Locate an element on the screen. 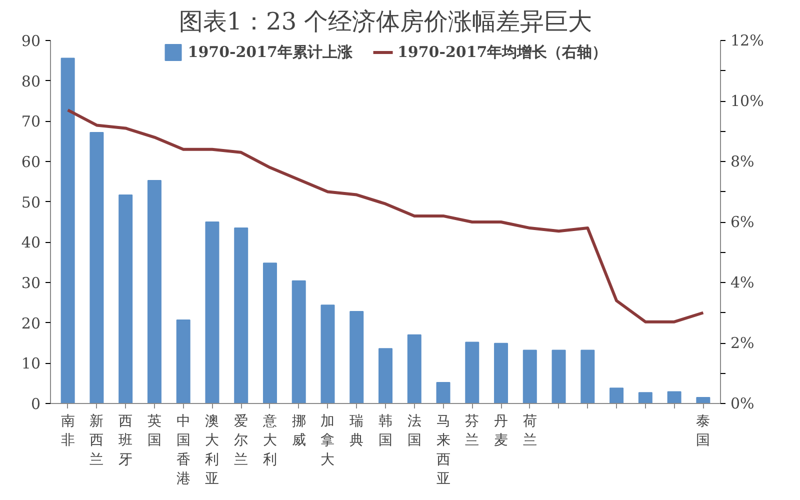 Image resolution: width=800 pixels, height=500 pixels. y-tick-label: 80 is located at coordinates (31, 81).